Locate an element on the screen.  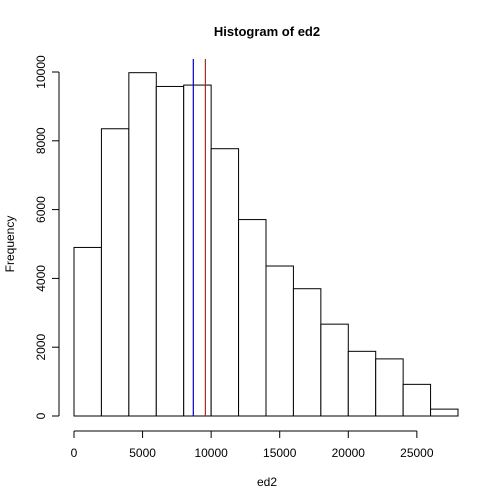
chart-title: Histogram of ed2 is located at coordinates (267, 31).